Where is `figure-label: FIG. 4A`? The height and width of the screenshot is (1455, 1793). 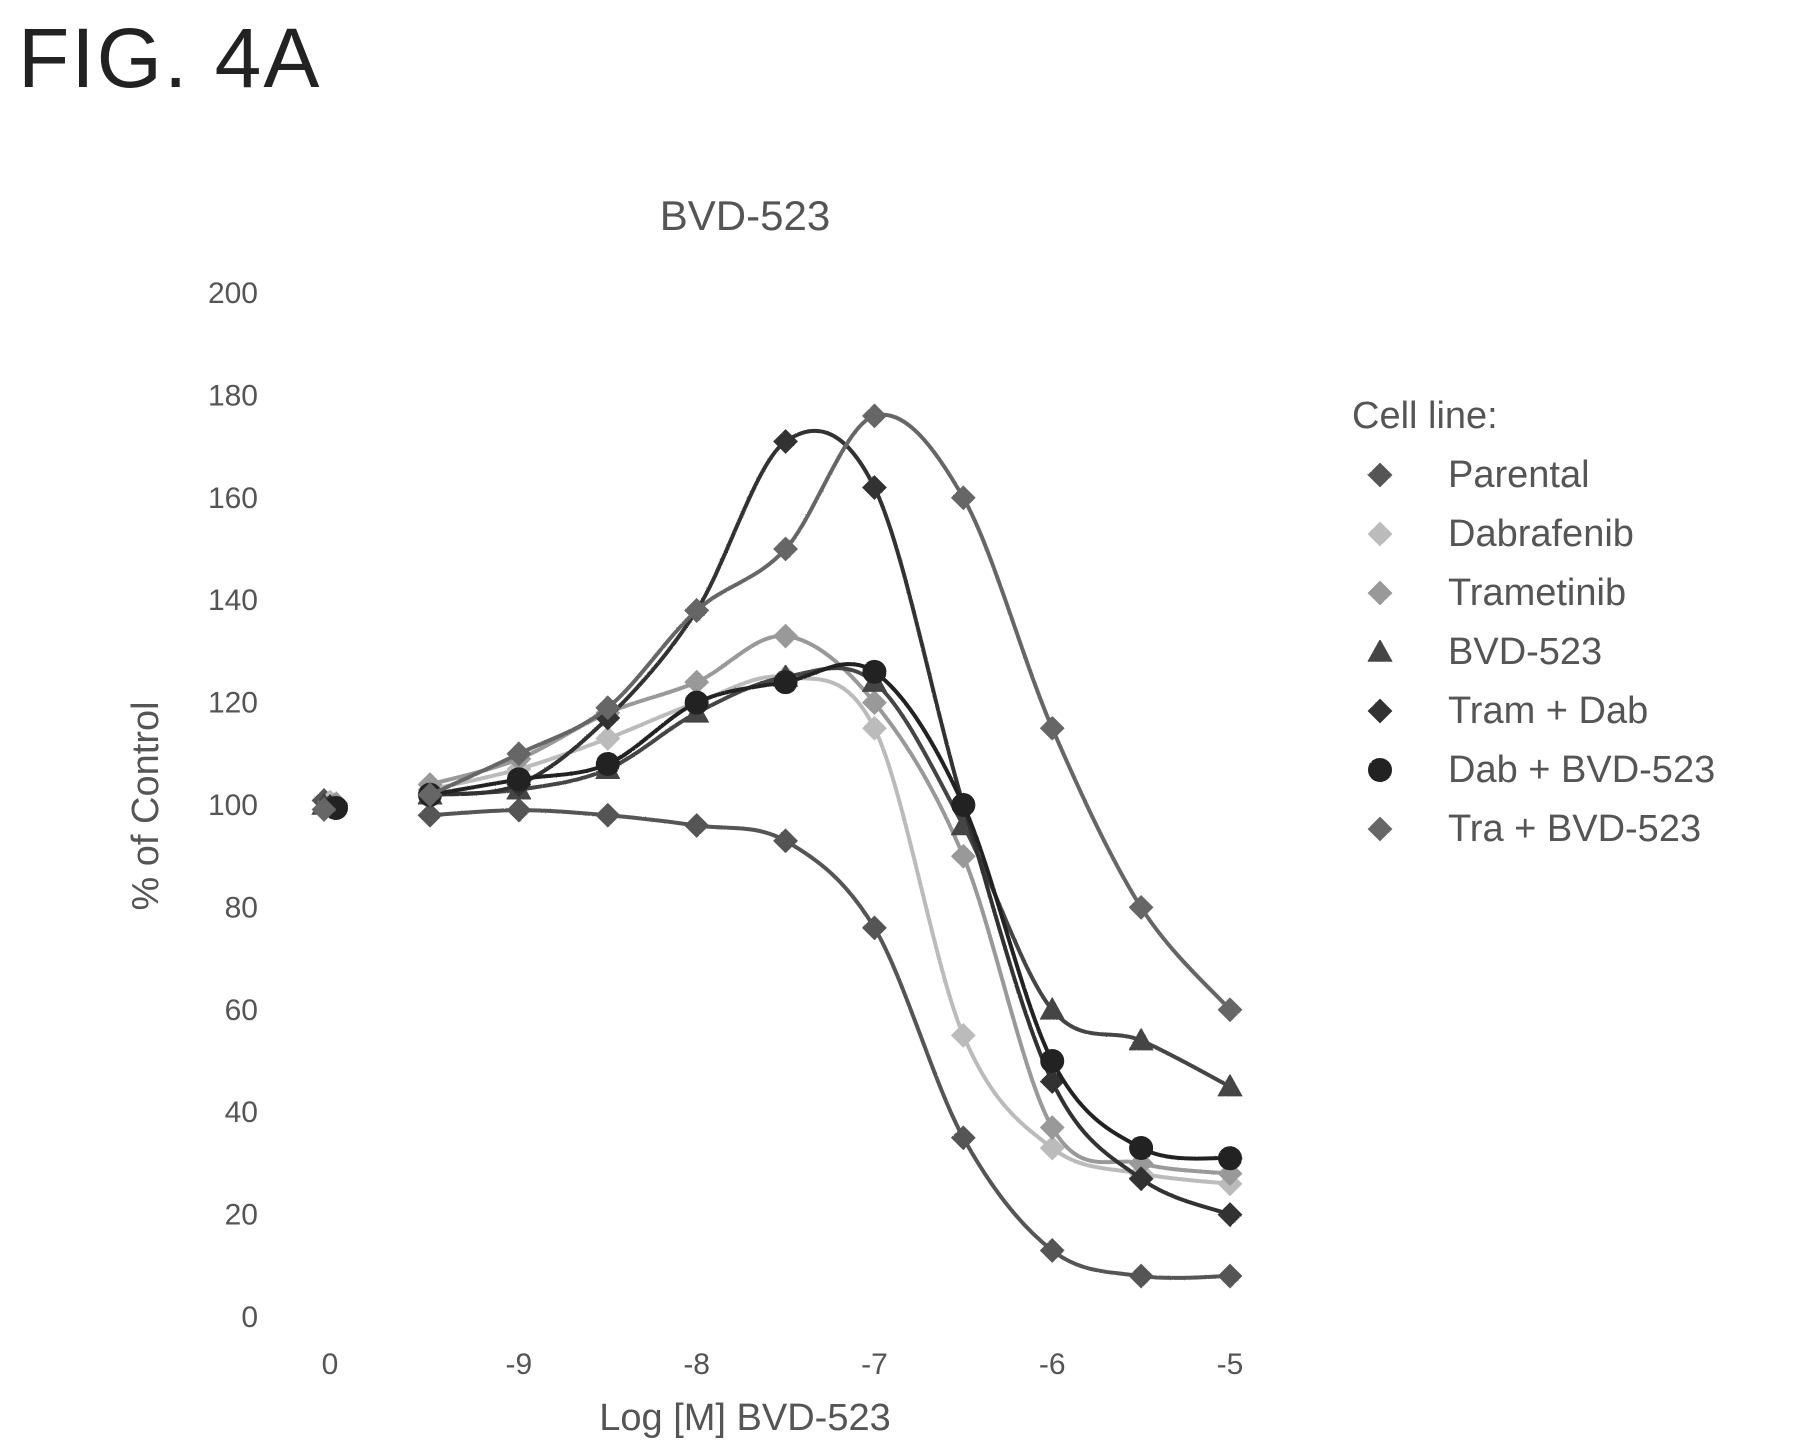
figure-label: FIG. 4A is located at coordinates (170, 58).